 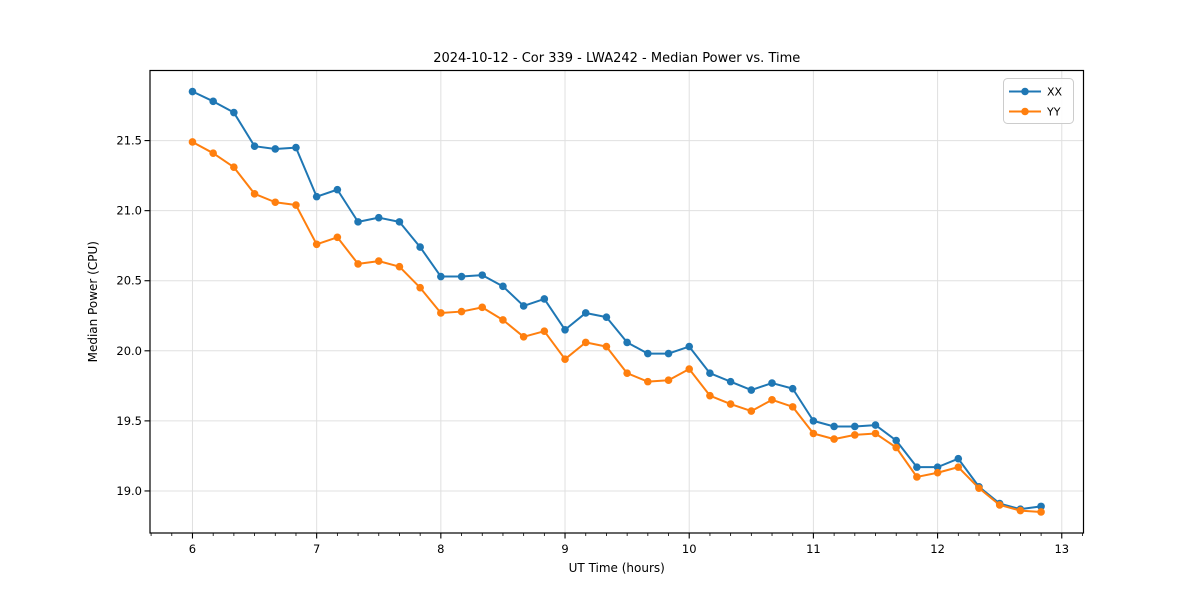 I want to click on x-axis-label: UT Time (hours), so click(x=617, y=568).